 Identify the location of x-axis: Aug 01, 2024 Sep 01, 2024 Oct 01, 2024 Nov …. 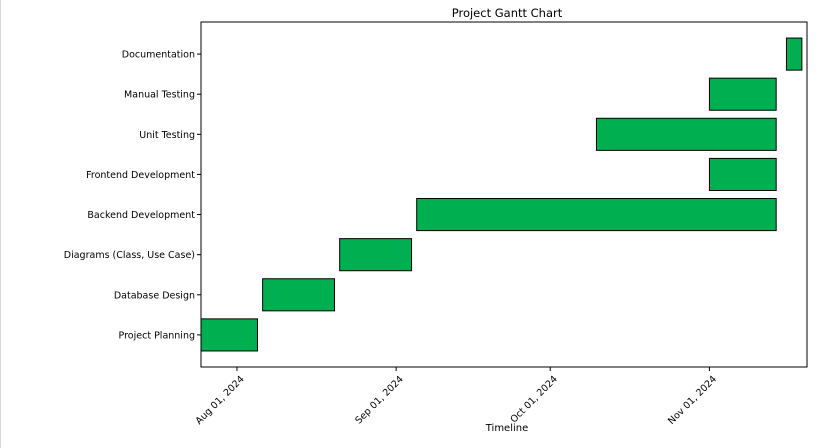
(456, 397).